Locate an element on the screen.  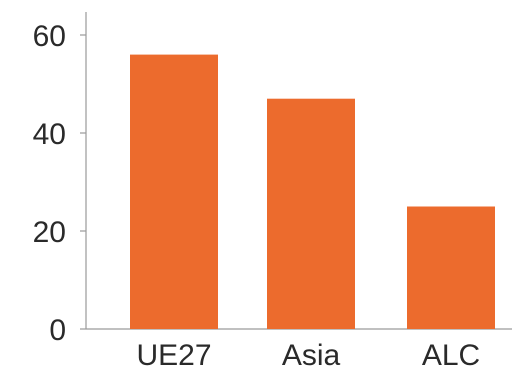
x-category-label: ALC is located at coordinates (451, 355).